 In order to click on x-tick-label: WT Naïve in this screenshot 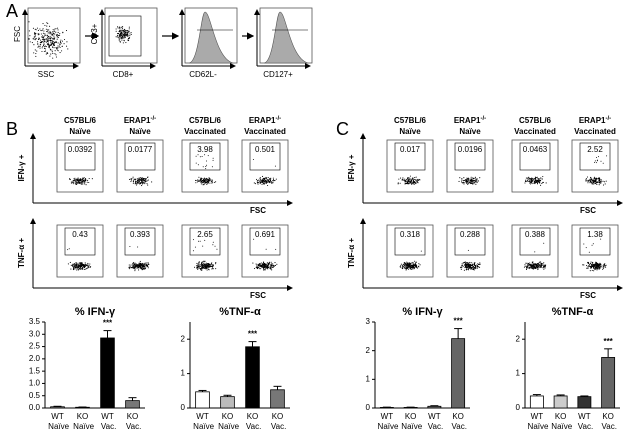, I will do `click(537, 421)`.